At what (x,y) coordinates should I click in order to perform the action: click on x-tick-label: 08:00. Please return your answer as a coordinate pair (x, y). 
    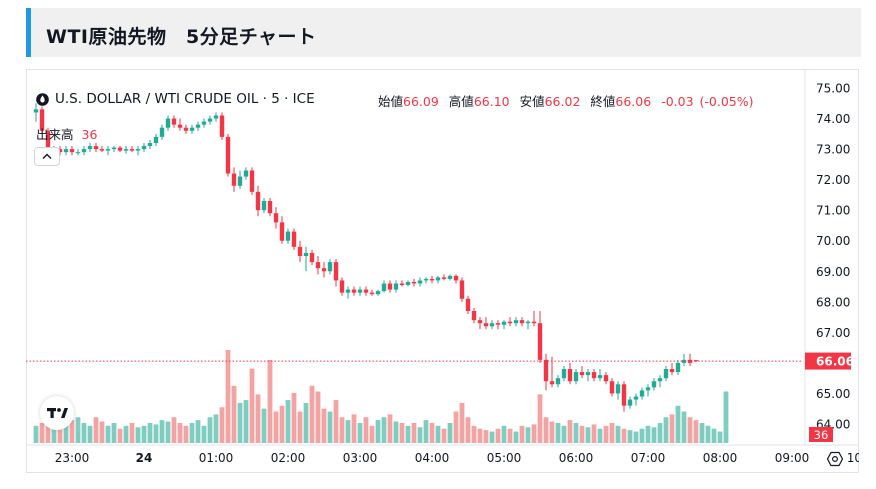
    Looking at the image, I should click on (720, 458).